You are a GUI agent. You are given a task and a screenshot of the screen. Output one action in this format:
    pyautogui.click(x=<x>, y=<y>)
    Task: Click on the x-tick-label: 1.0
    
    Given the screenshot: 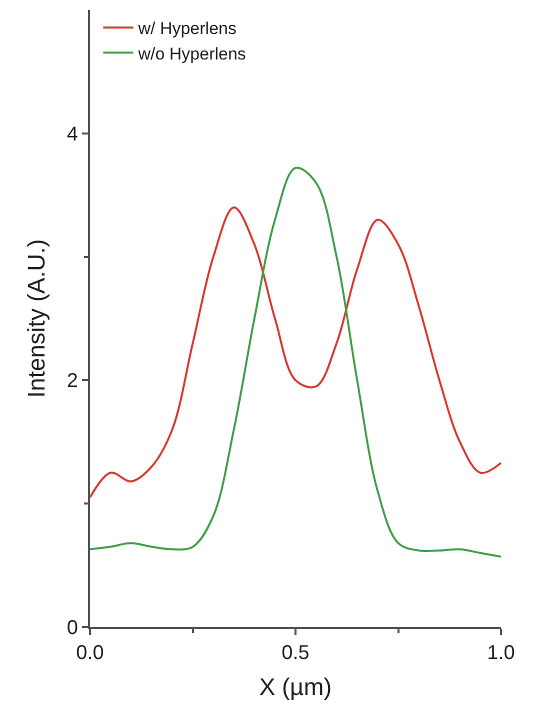 What is the action you would take?
    pyautogui.click(x=501, y=653)
    